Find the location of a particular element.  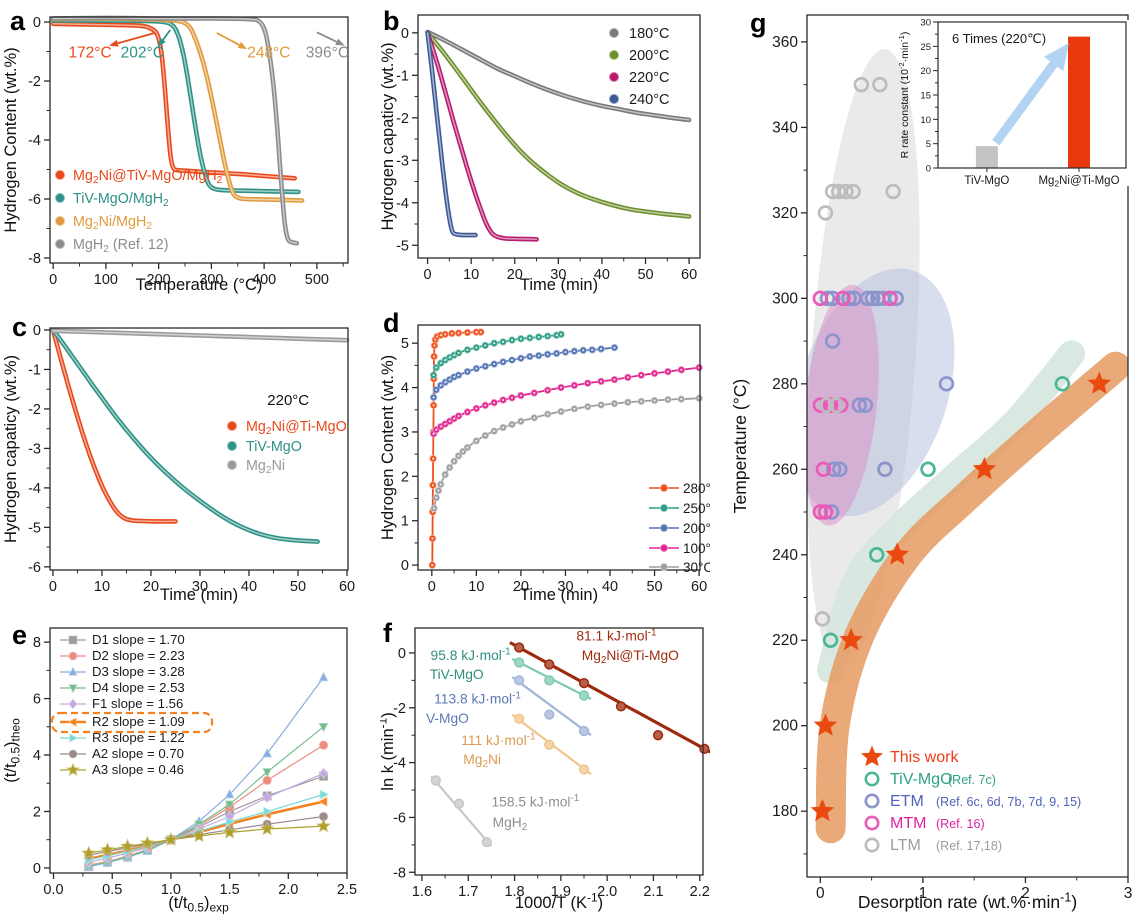

panel-label-c: c is located at coordinates (20, 327).